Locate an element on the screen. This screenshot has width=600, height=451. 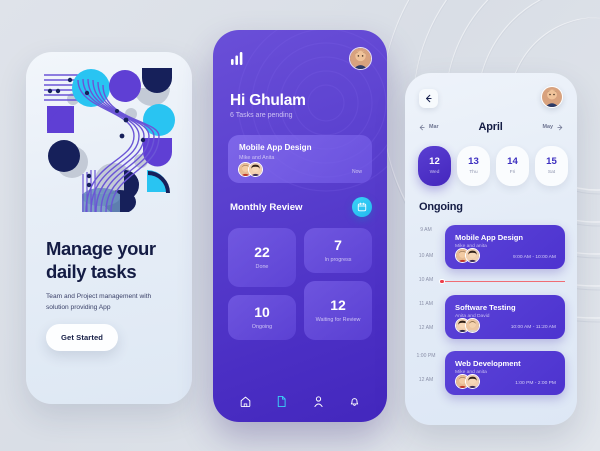
stat-card-ongoing: 10 Ongoing is located at coordinates (262, 317).